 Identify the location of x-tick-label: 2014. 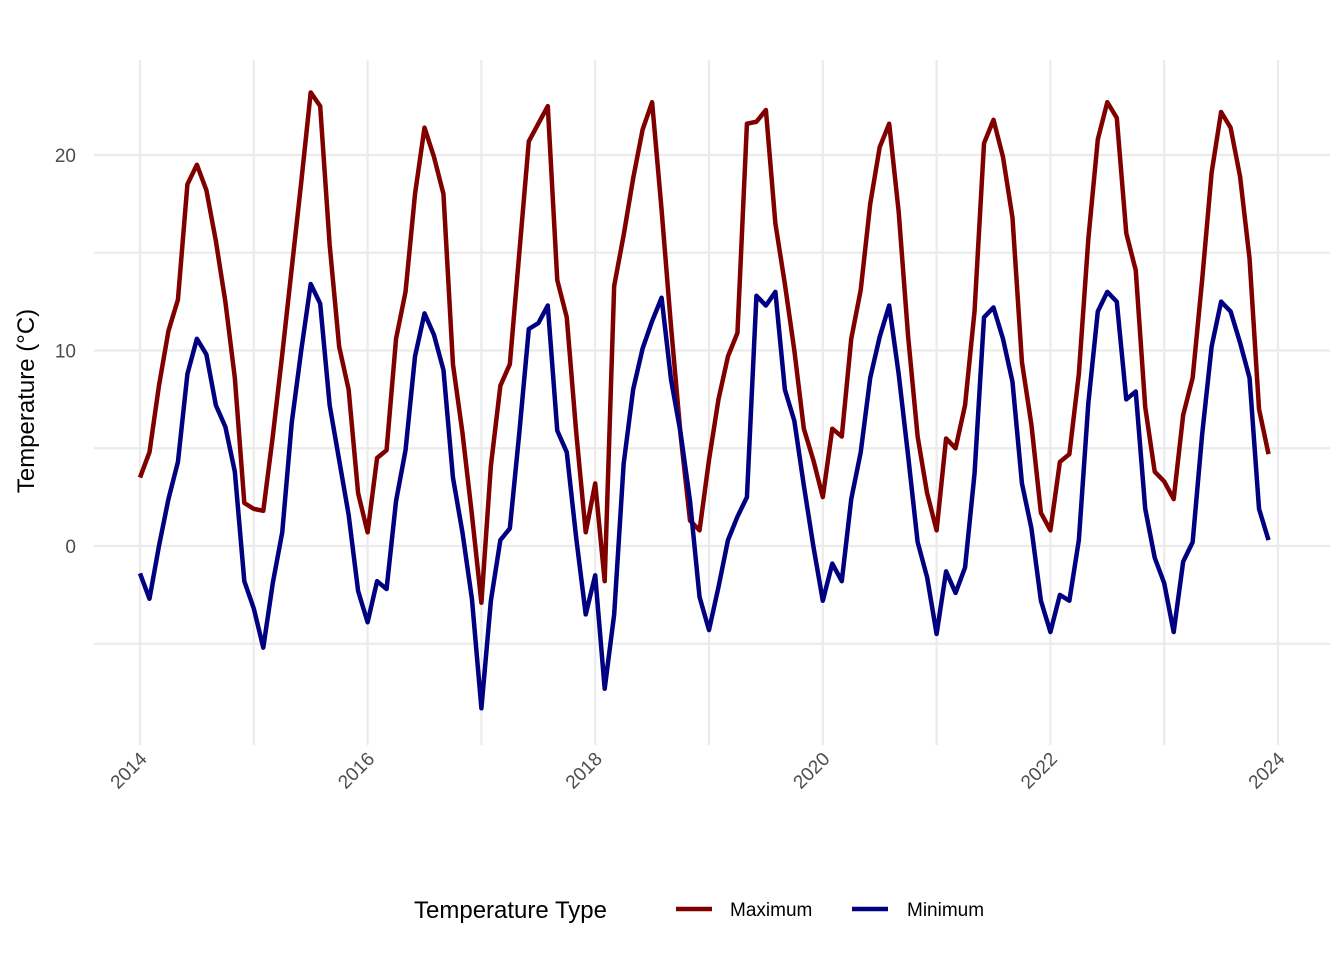
(129, 770).